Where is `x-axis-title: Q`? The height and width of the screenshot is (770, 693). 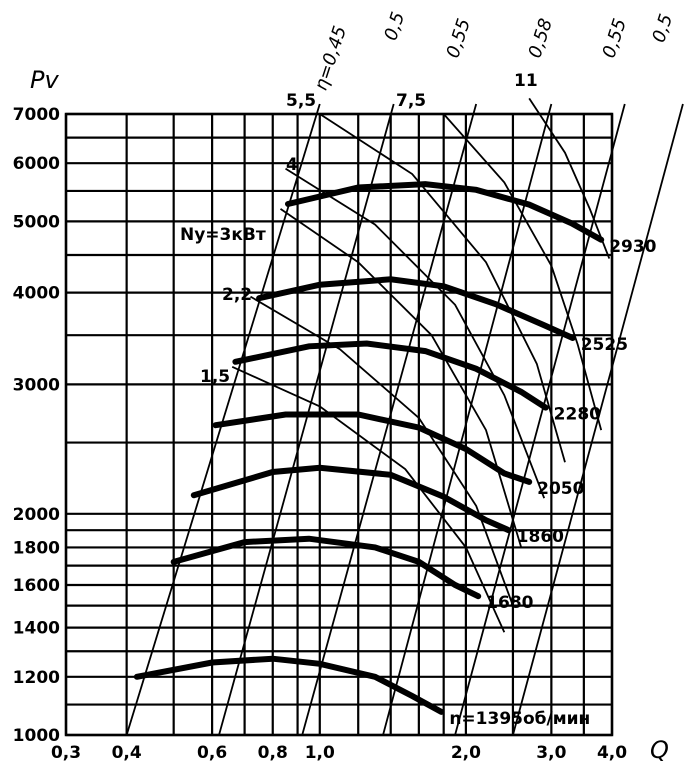
x-axis-title: Q is located at coordinates (659, 750).